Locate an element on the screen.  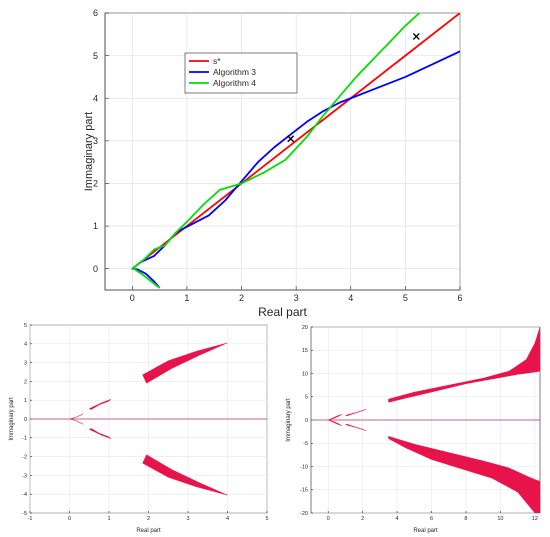
legend-label-algorithm-4: Algorithm 4 is located at coordinates (234, 83).